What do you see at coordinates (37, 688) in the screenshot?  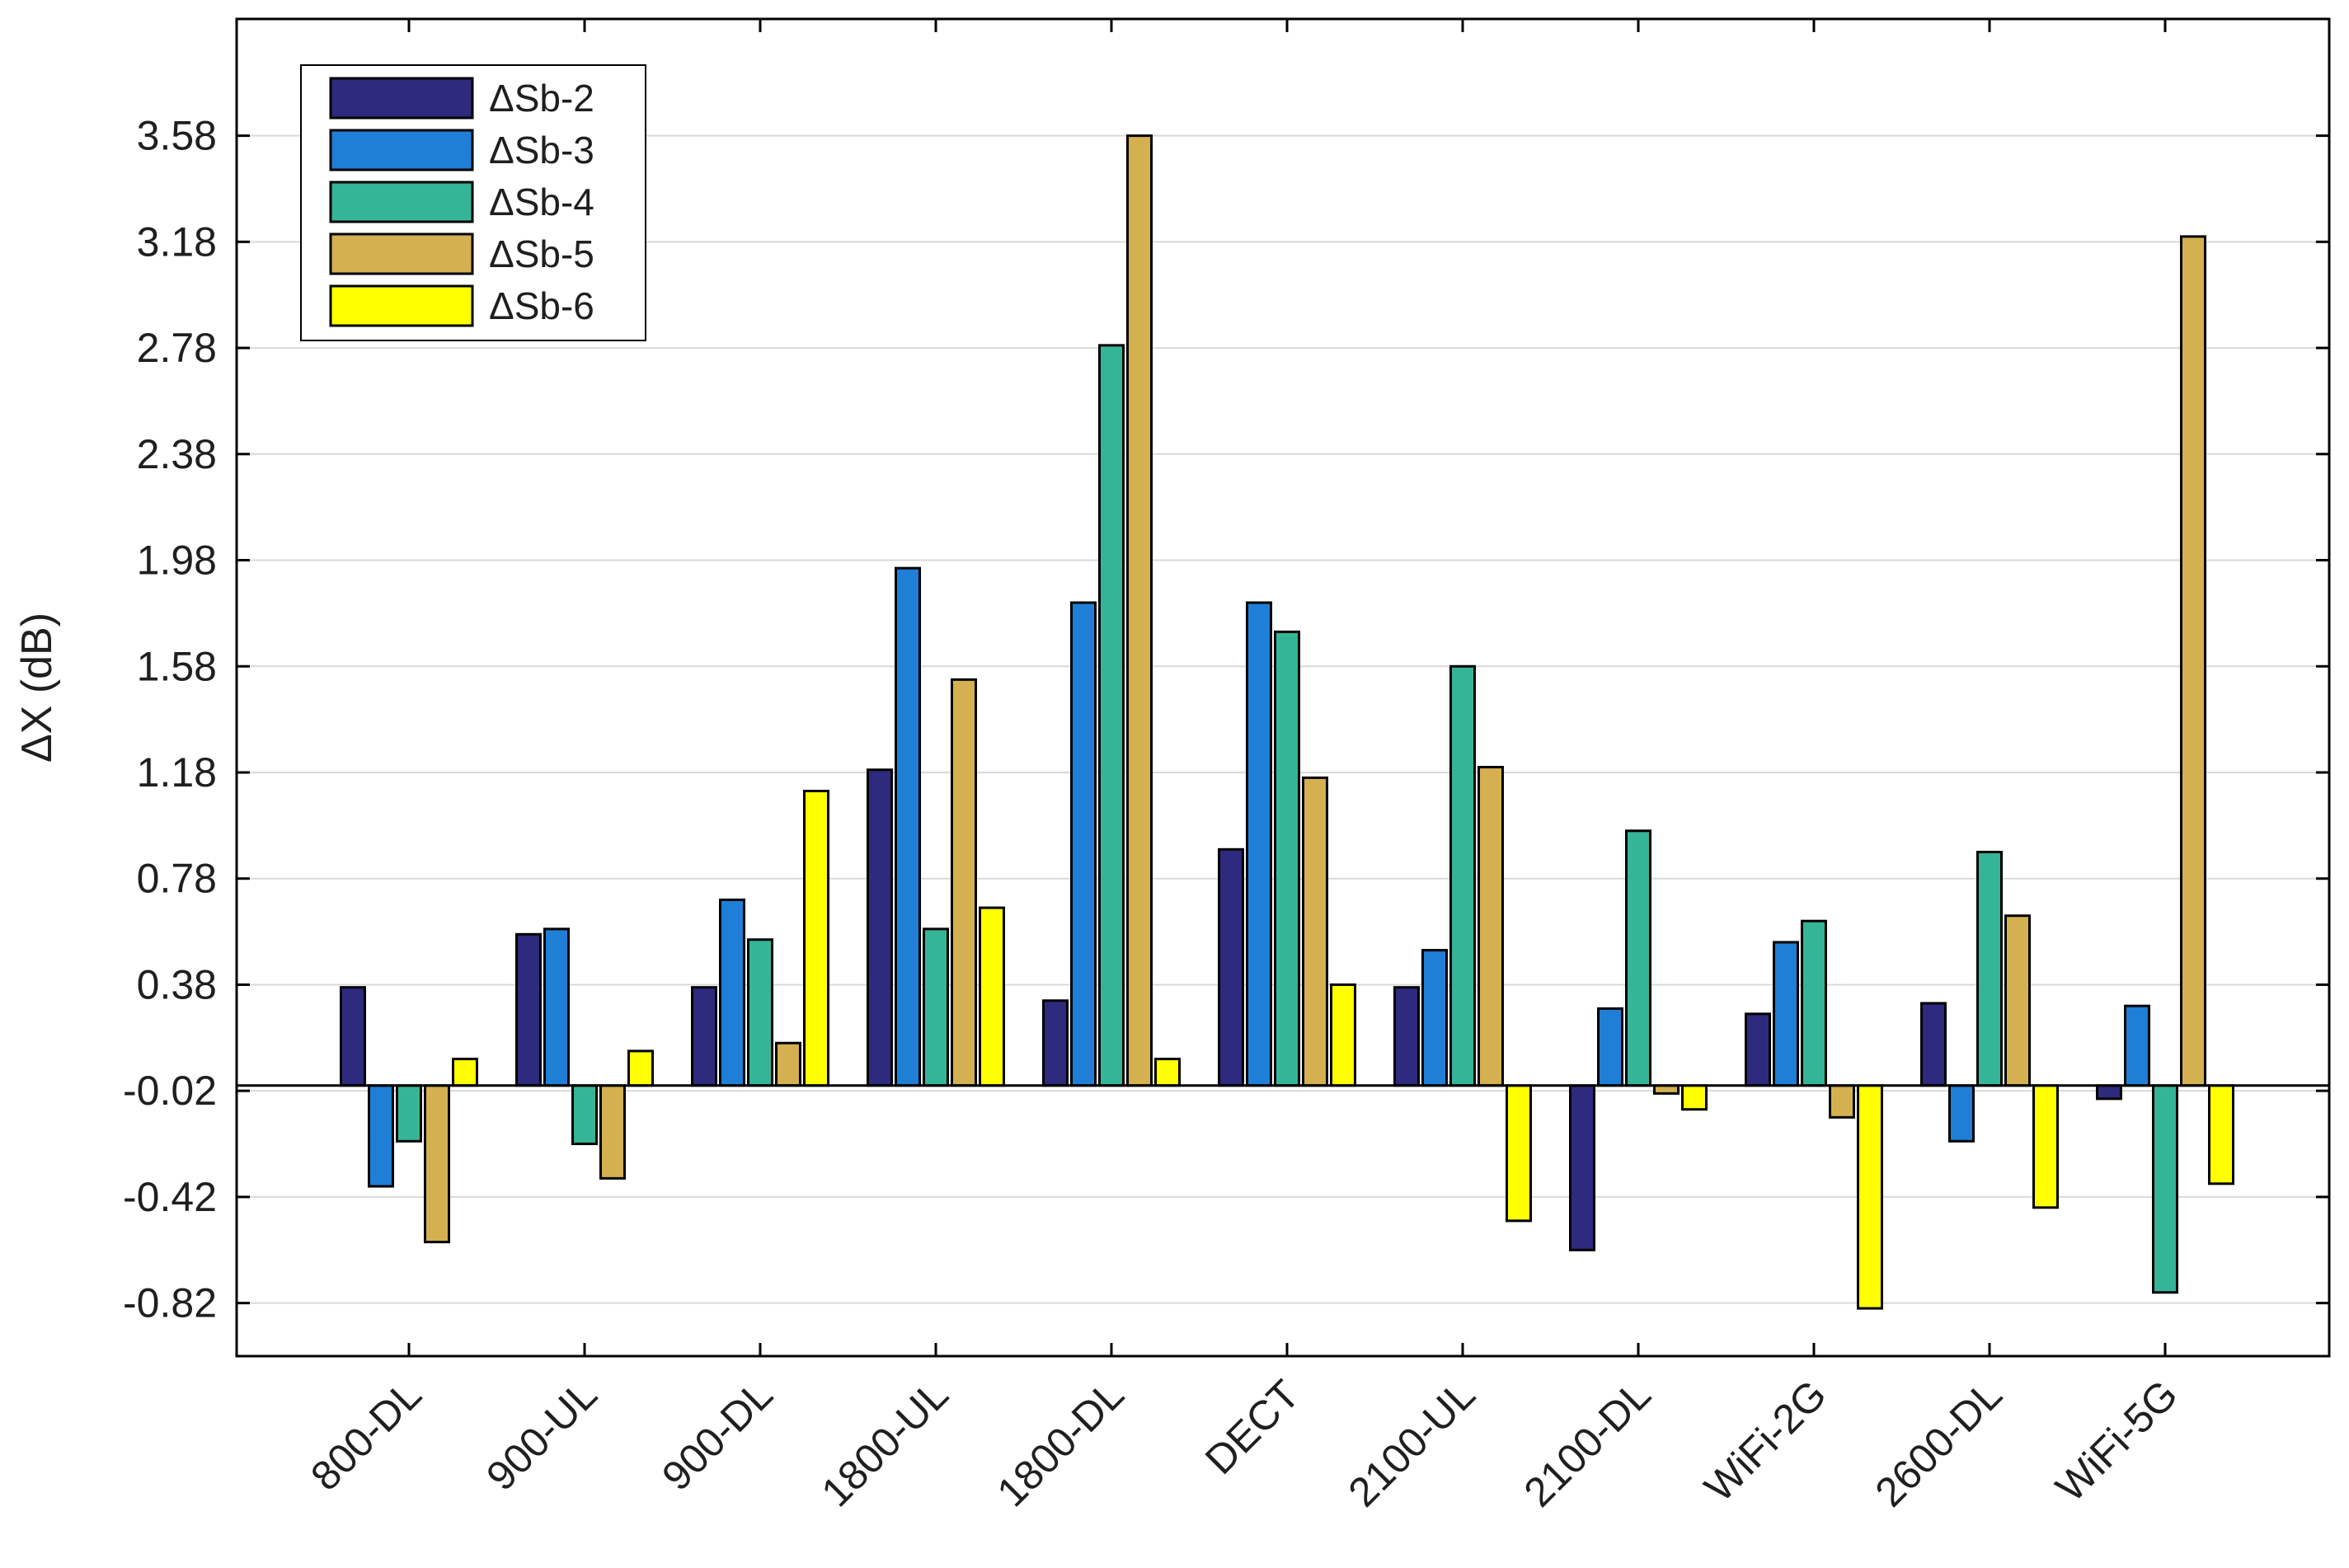 I see `y-axis-label: ΔX (dB)` at bounding box center [37, 688].